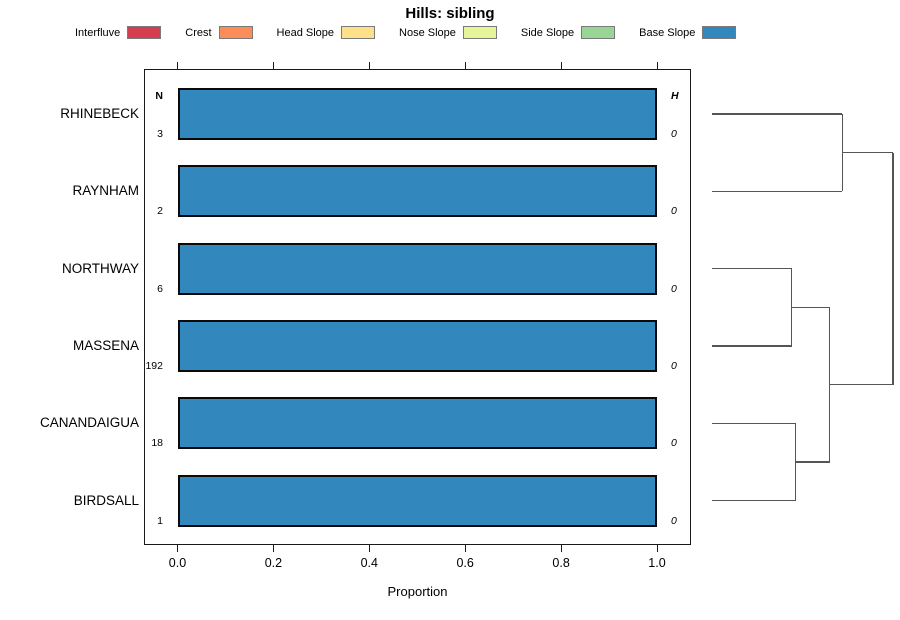 The width and height of the screenshot is (900, 620). I want to click on n-column-header: N, so click(159, 96).